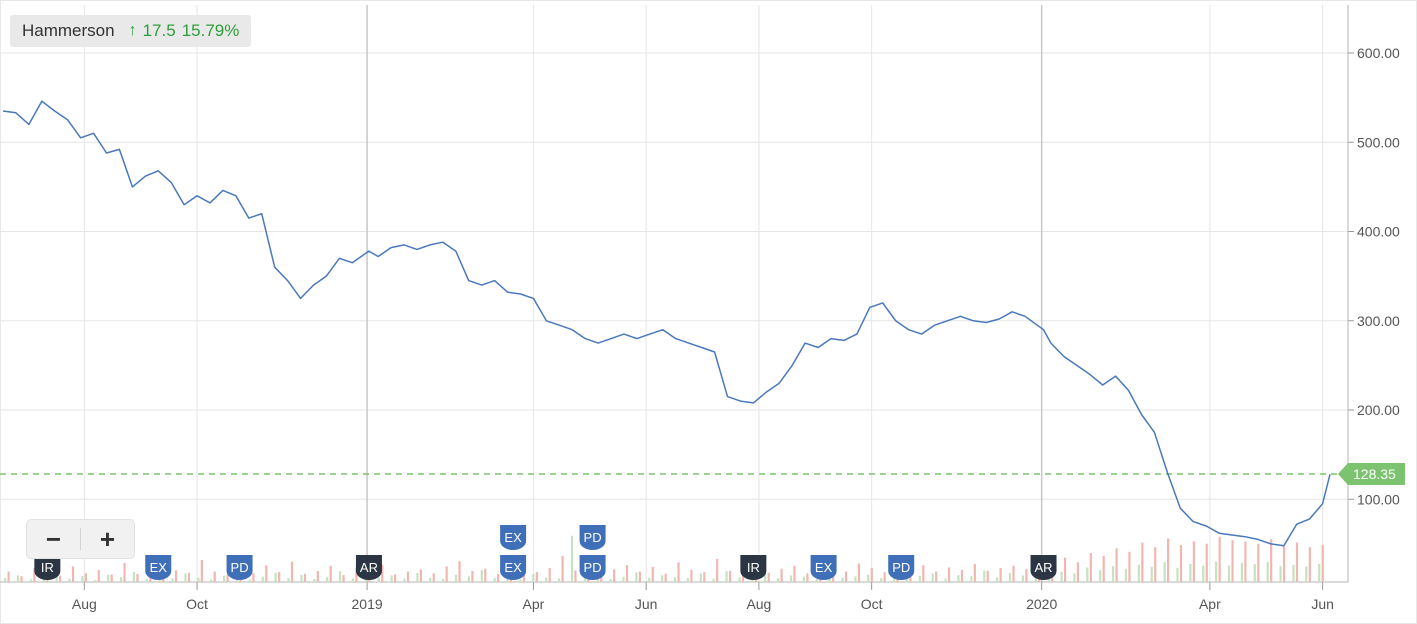 This screenshot has height=624, width=1417. I want to click on event-label: PD, so click(593, 537).